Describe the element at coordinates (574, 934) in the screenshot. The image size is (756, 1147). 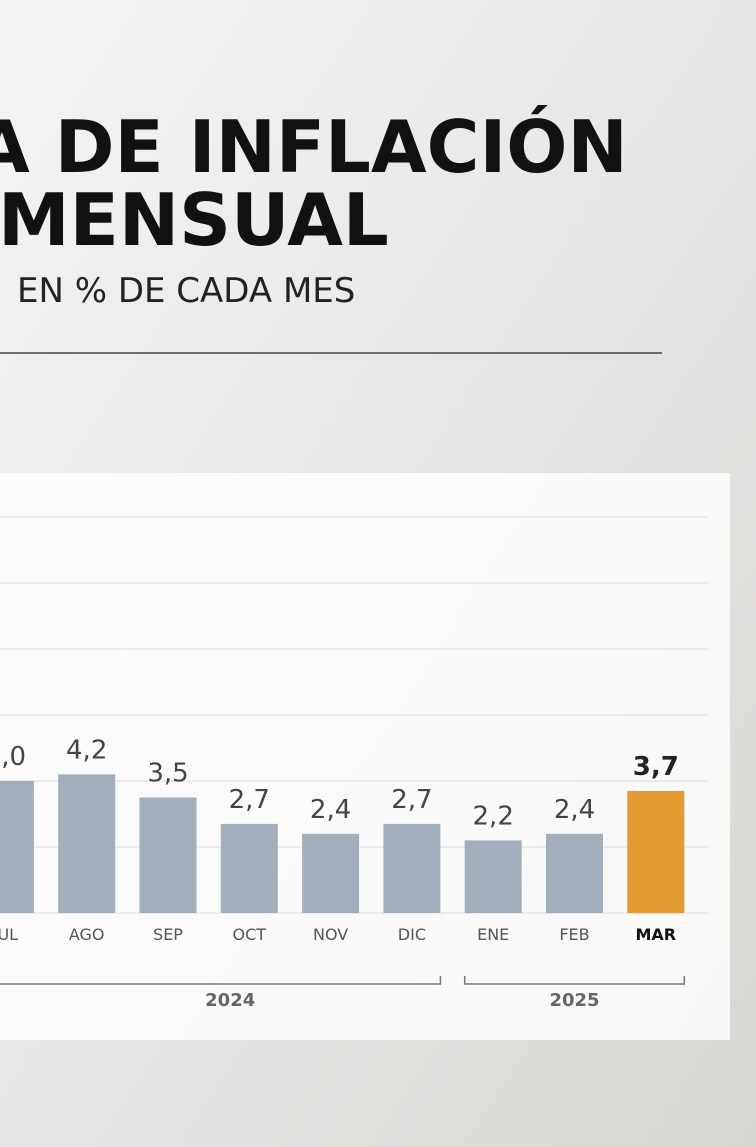
I see `x-tick-label: FEB` at that location.